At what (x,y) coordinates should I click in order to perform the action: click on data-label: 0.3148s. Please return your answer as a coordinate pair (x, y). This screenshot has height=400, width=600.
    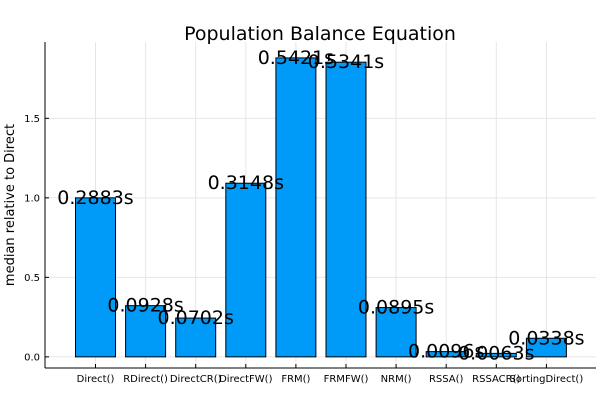
    Looking at the image, I should click on (246, 183).